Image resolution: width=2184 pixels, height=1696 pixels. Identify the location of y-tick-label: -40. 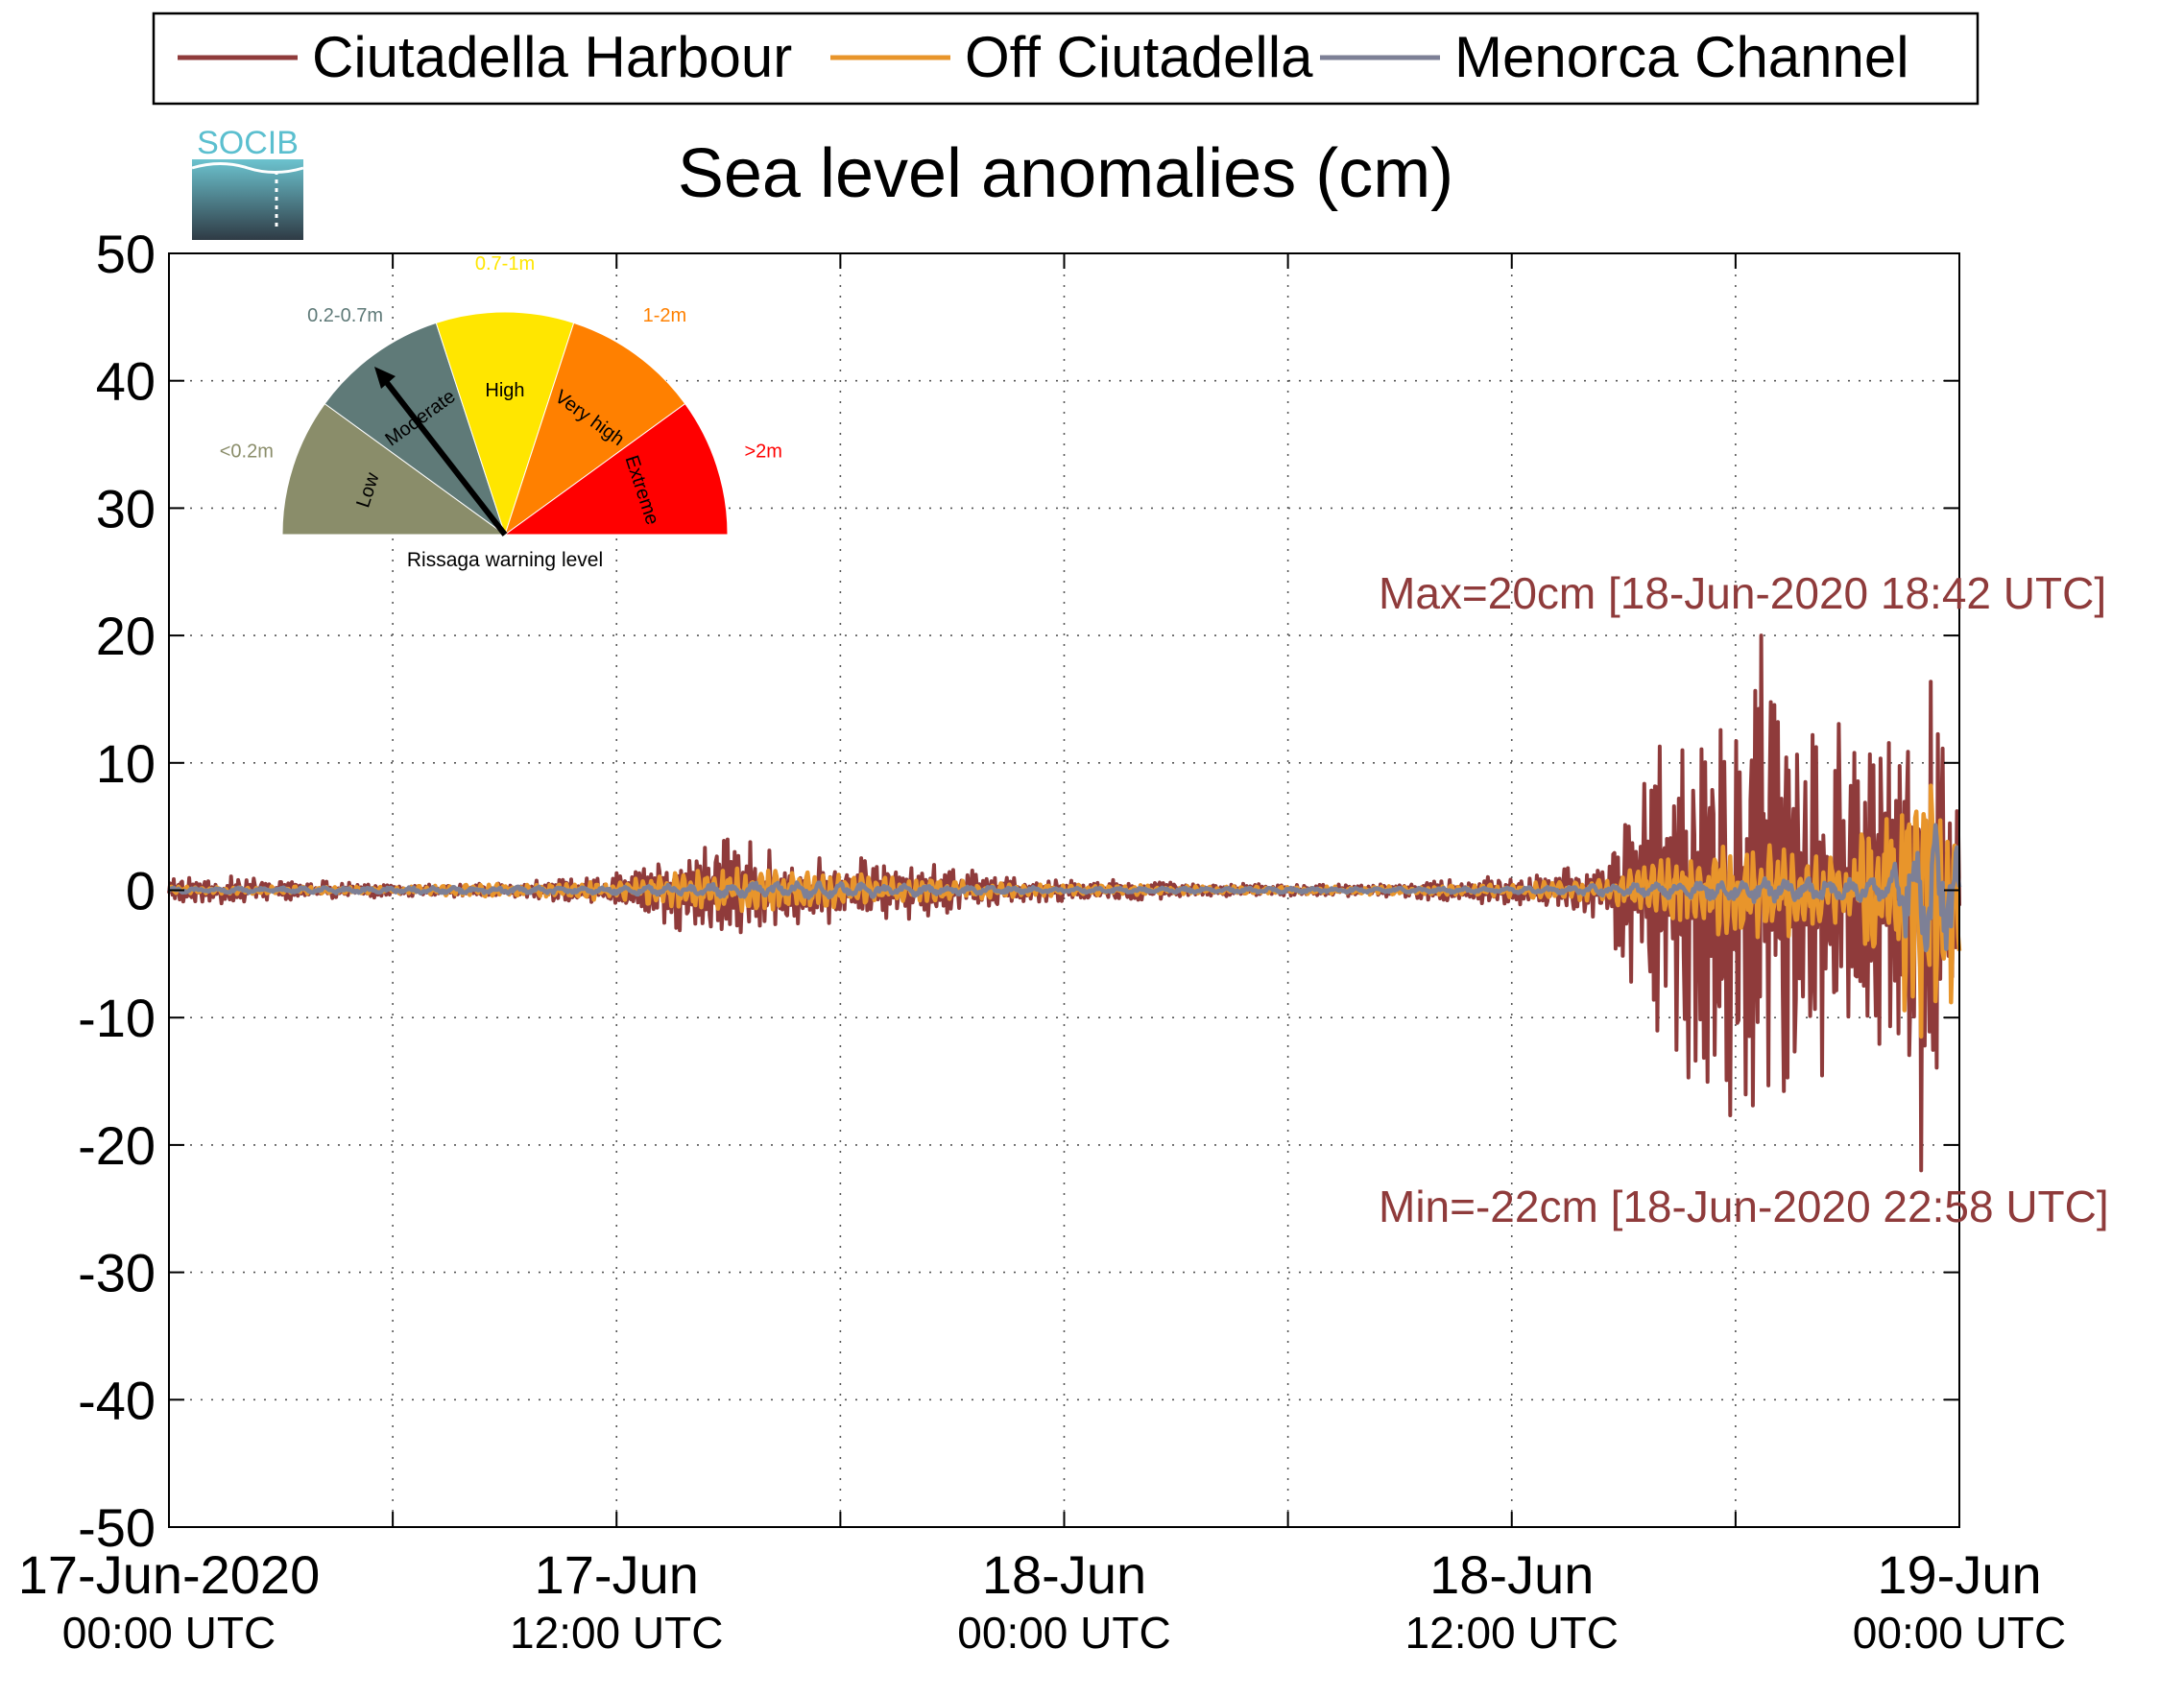
(117, 1400).